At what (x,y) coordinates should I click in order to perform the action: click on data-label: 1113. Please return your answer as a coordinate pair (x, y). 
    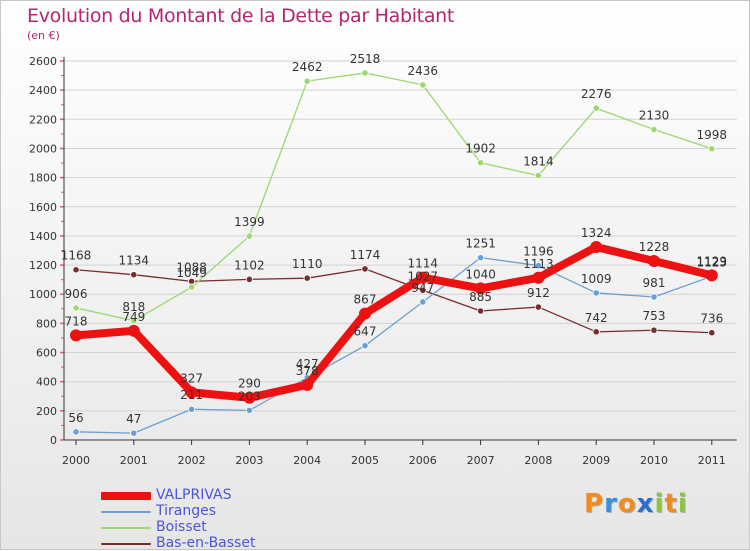
    Looking at the image, I should click on (538, 264).